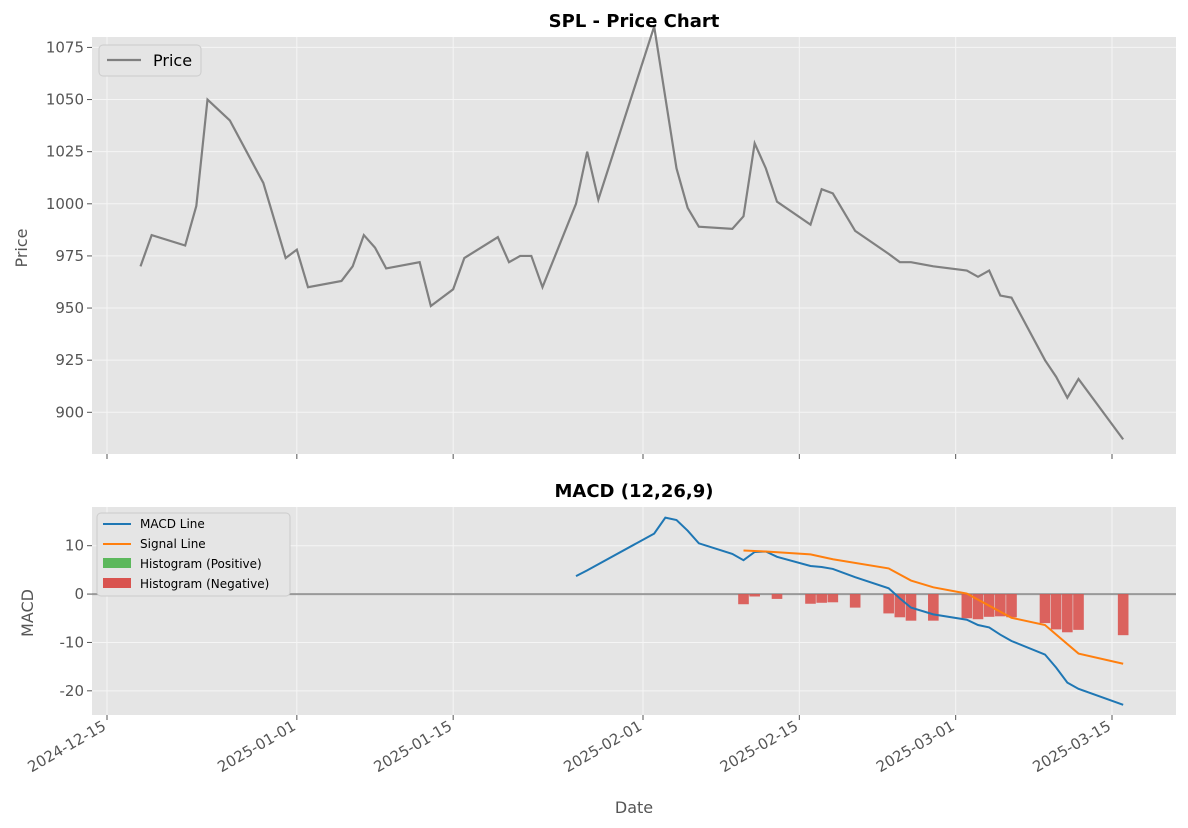  I want to click on signal-series-line, so click(933, 607).